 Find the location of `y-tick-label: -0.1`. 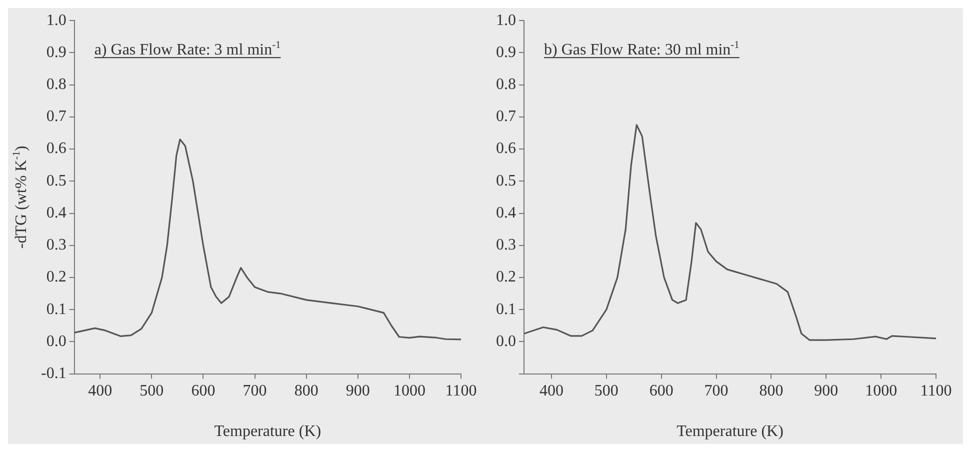

y-tick-label: -0.1 is located at coordinates (53, 373).